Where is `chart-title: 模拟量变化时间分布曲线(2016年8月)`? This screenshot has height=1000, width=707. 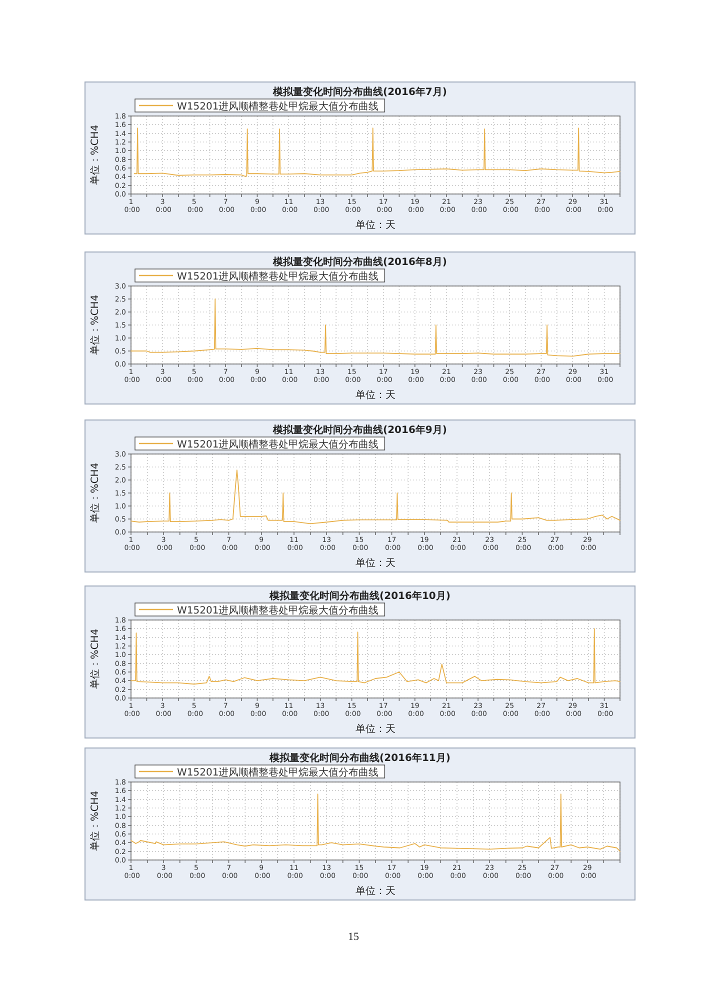
chart-title: 模拟量变化时间分布曲线(2016年8月) is located at coordinates (359, 262).